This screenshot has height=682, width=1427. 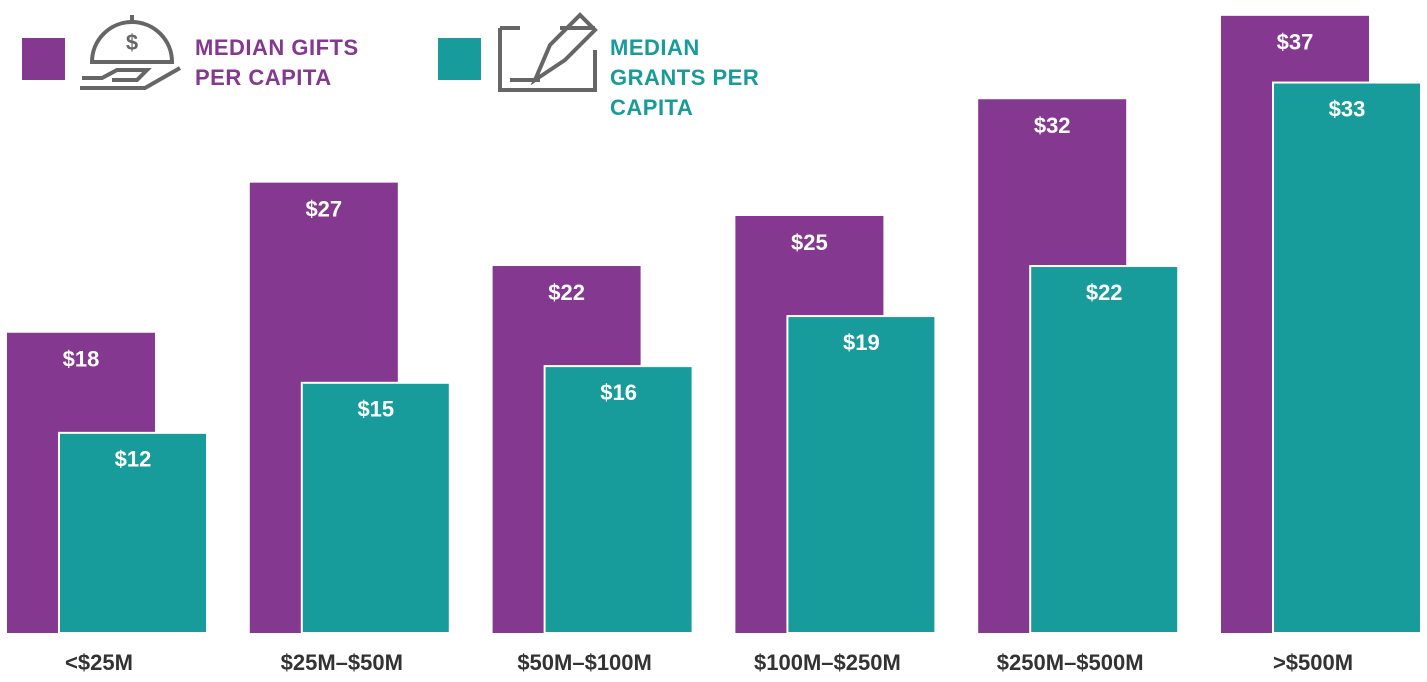 What do you see at coordinates (827, 662) in the screenshot?
I see `x-tick-label: $100M–$250M` at bounding box center [827, 662].